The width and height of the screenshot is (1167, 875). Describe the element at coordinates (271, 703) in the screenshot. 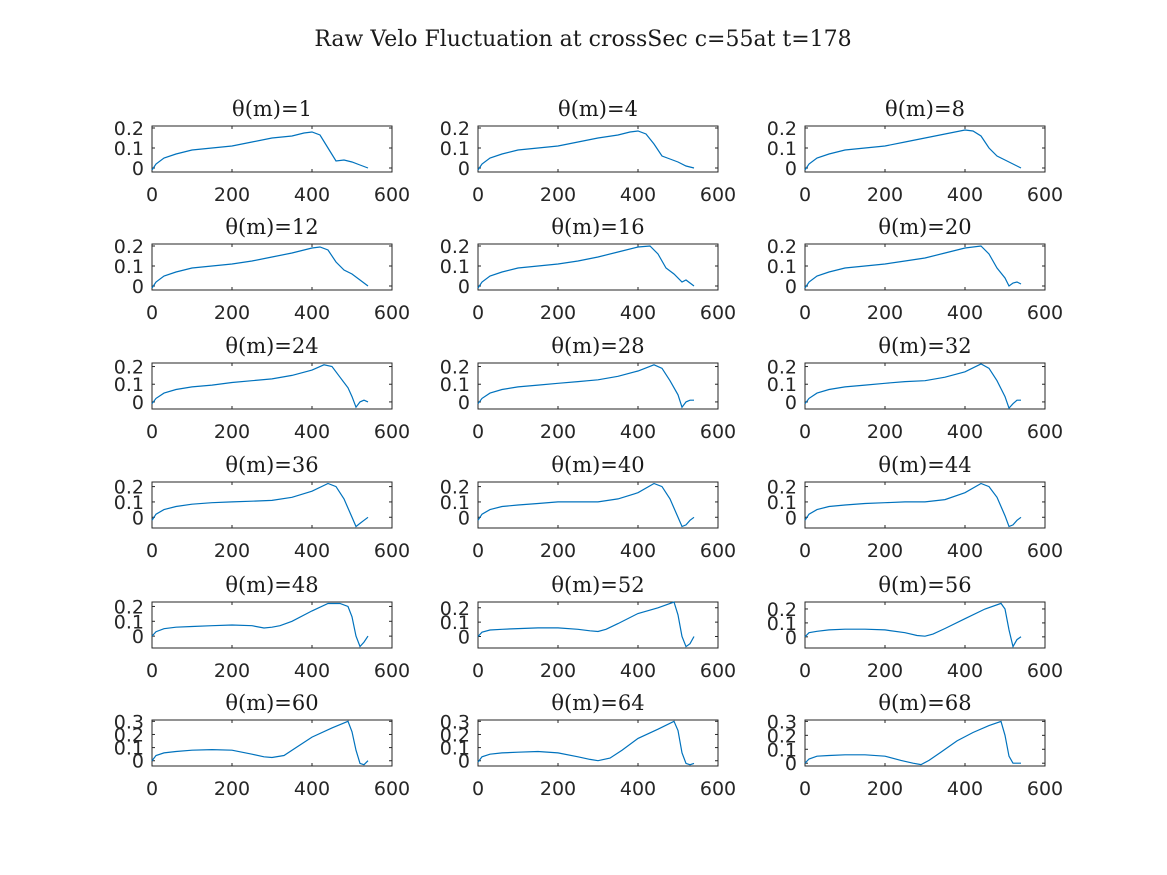

I see `subplot-title: θ(m)=60` at that location.